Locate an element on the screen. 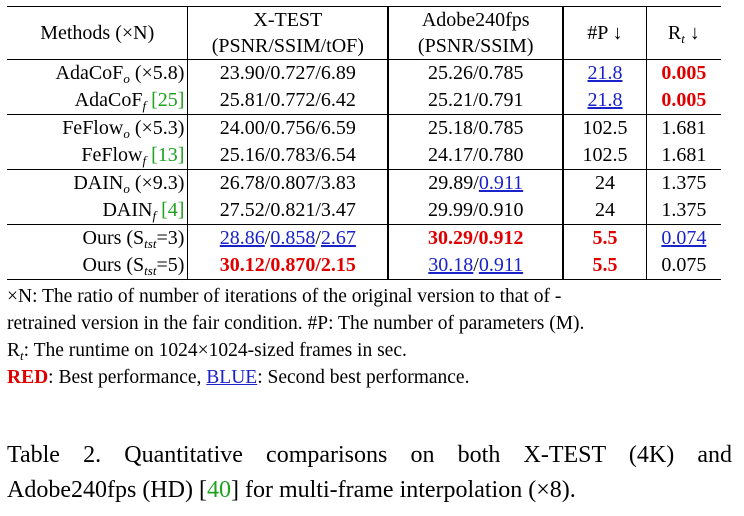 The width and height of the screenshot is (744, 516). runtime-cell: 0.074 is located at coordinates (683, 238).